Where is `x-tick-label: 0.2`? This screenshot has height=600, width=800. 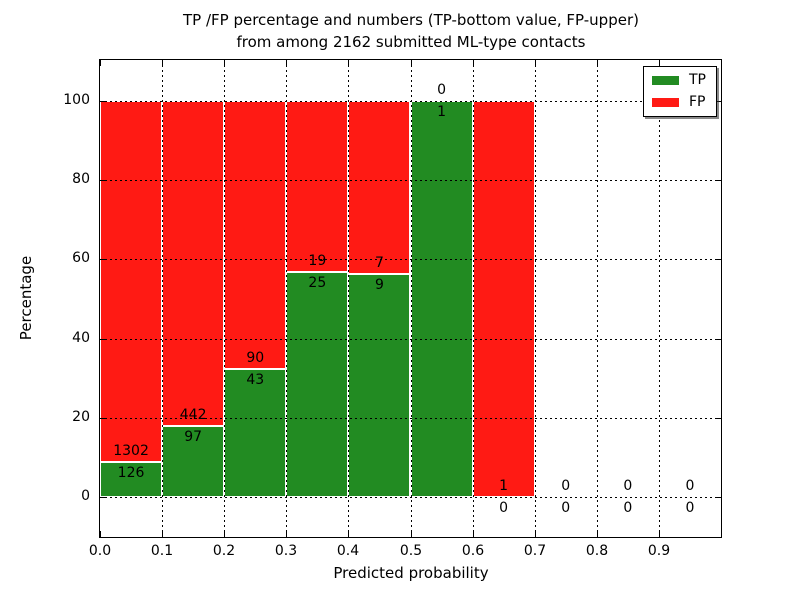
x-tick-label: 0.2 is located at coordinates (224, 551).